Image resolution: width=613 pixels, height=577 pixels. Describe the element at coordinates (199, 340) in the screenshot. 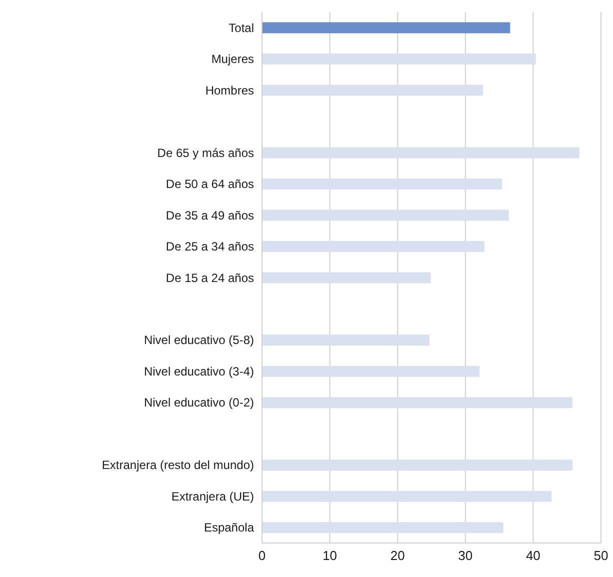

I see `y-tick-label: Nivel educativo (5-8)` at that location.